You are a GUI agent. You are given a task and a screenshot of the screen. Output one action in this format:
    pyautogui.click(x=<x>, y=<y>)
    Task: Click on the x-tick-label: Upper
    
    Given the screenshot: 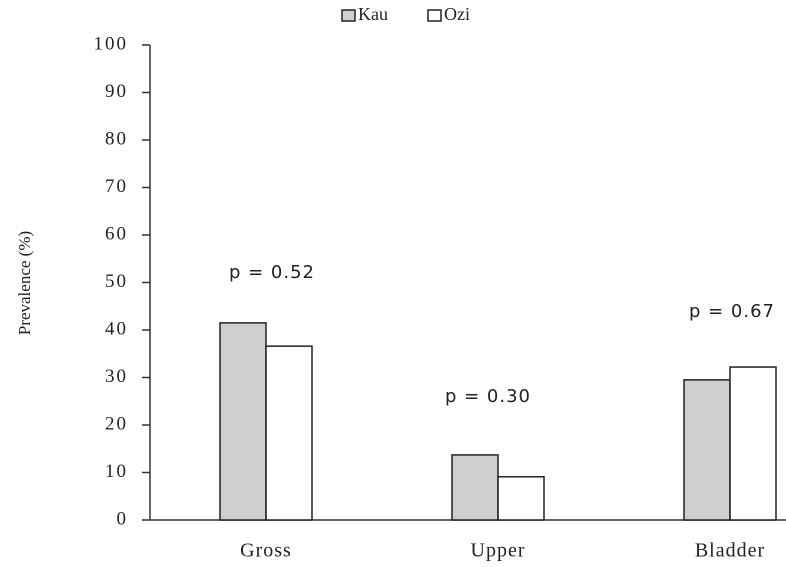 What is the action you would take?
    pyautogui.click(x=498, y=551)
    